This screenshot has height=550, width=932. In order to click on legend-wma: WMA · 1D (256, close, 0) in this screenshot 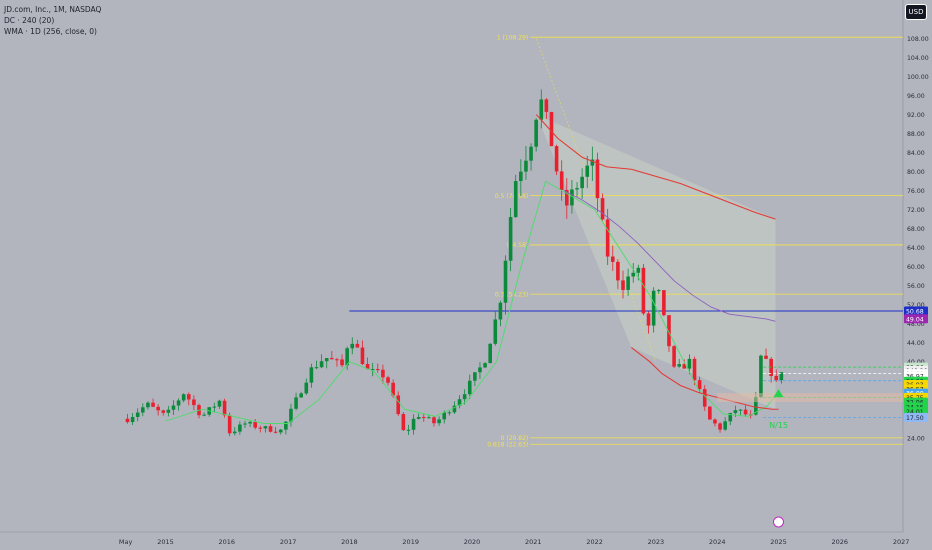, I will do `click(50, 31)`.